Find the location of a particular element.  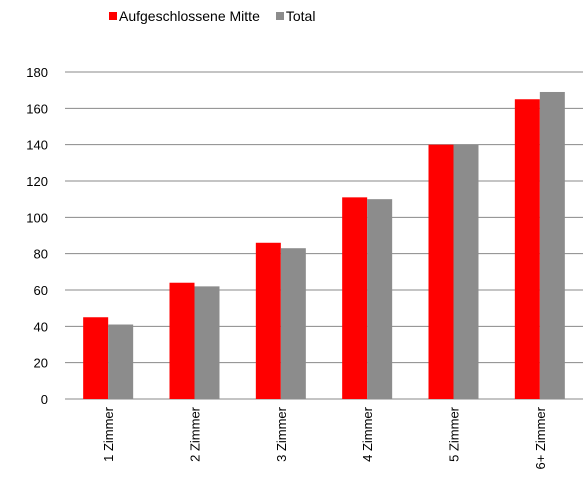

y-tick-label: 40 is located at coordinates (41, 326).